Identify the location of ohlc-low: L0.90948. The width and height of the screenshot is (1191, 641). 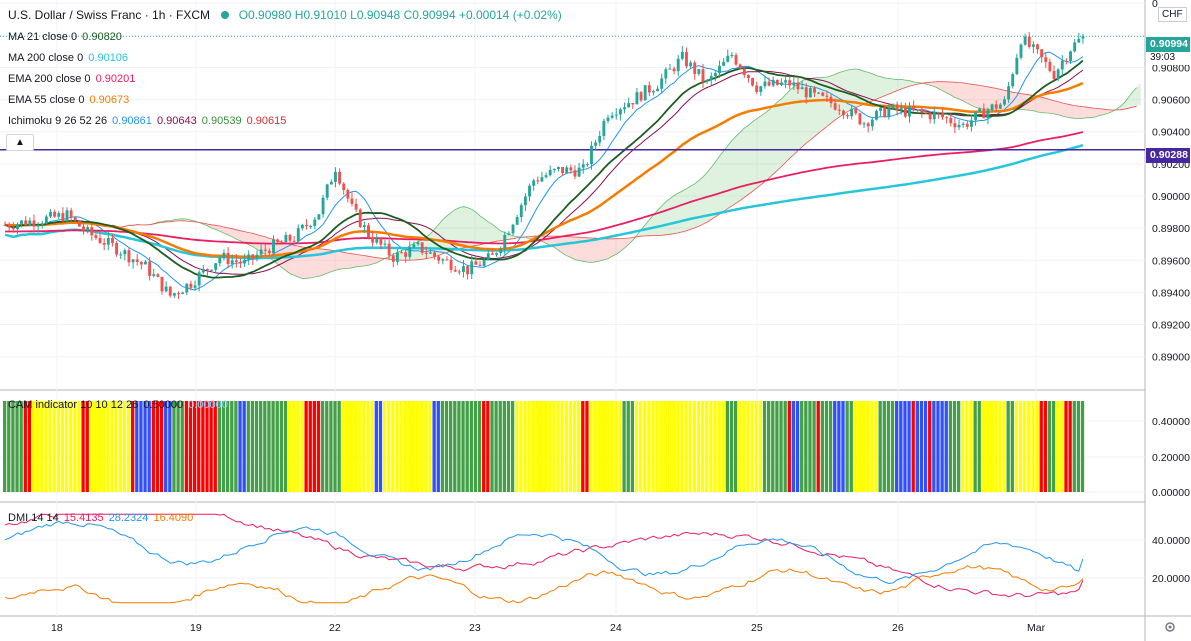
(375, 15).